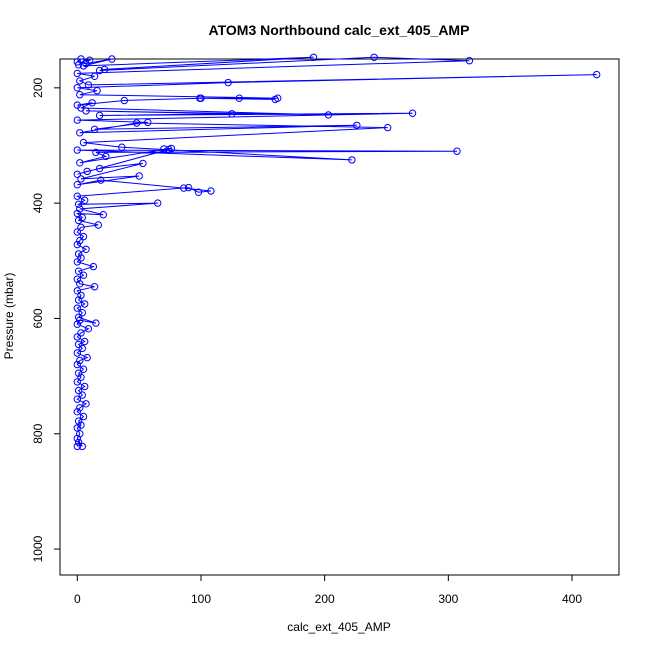 This screenshot has width=650, height=650. Describe the element at coordinates (328, 590) in the screenshot. I see `x-axis: 0 100 200 300 400` at that location.